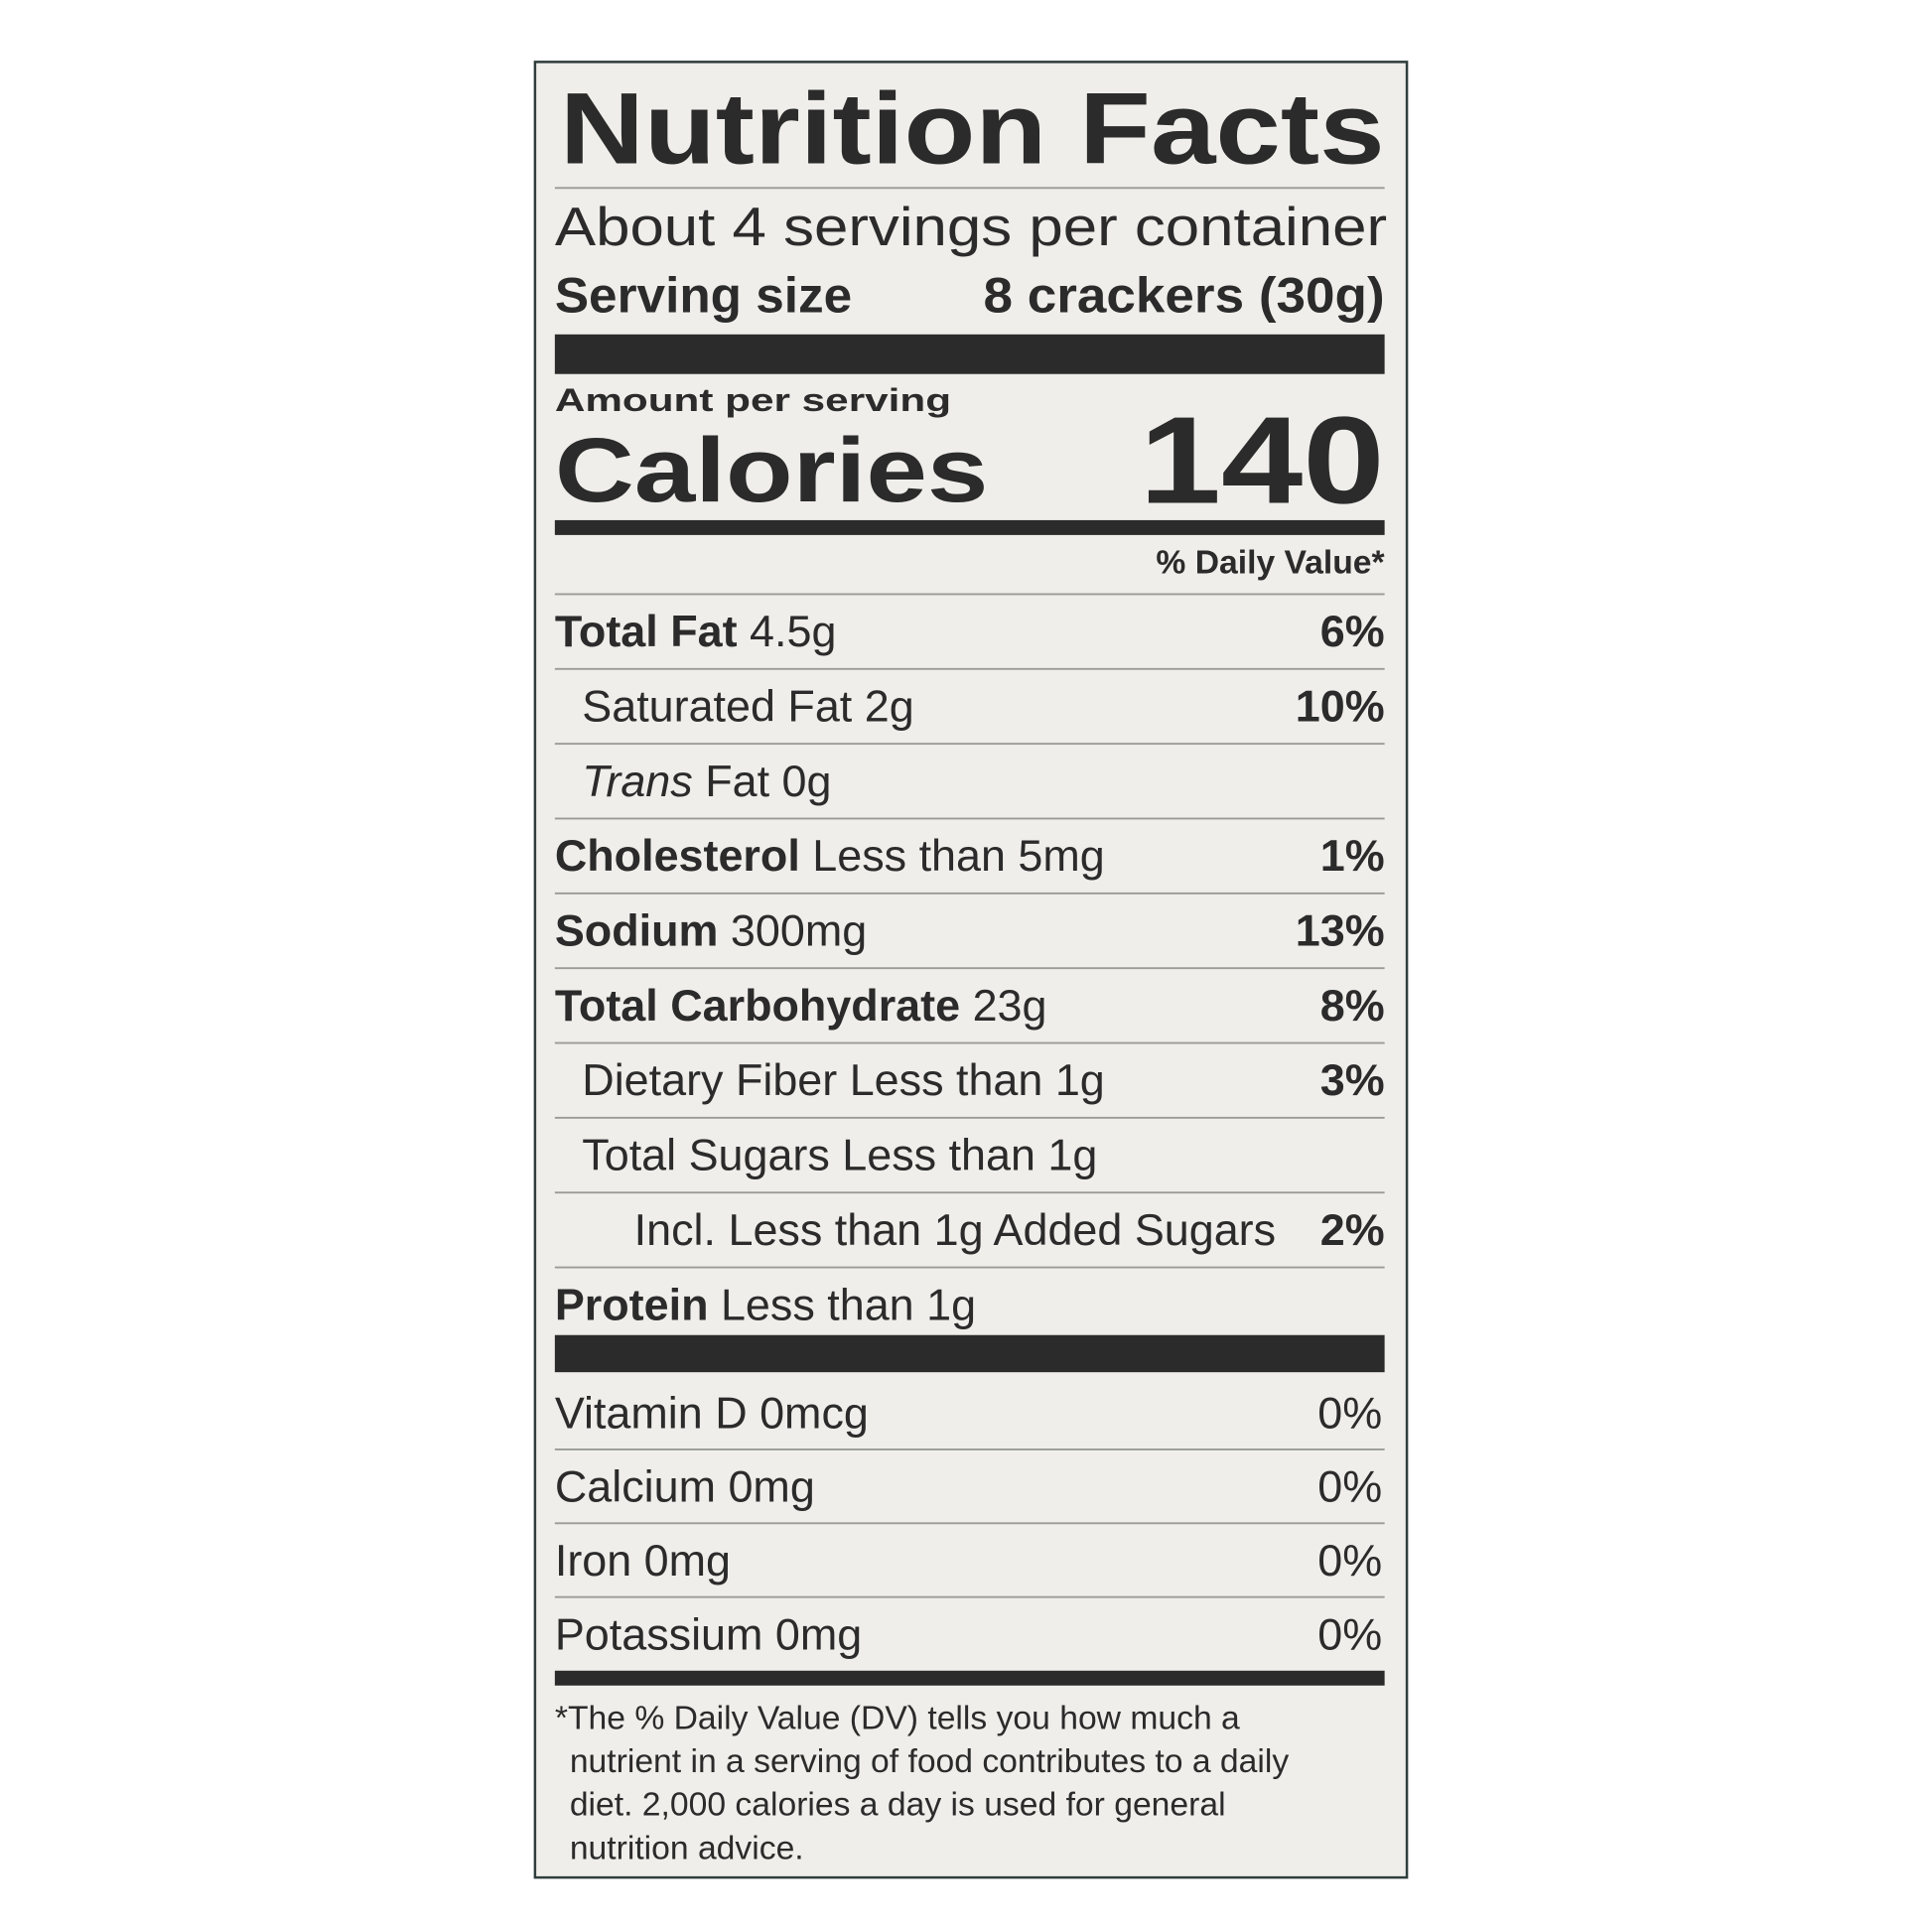 Image resolution: width=1932 pixels, height=1932 pixels. I want to click on serving-size-label: Serving size, so click(703, 295).